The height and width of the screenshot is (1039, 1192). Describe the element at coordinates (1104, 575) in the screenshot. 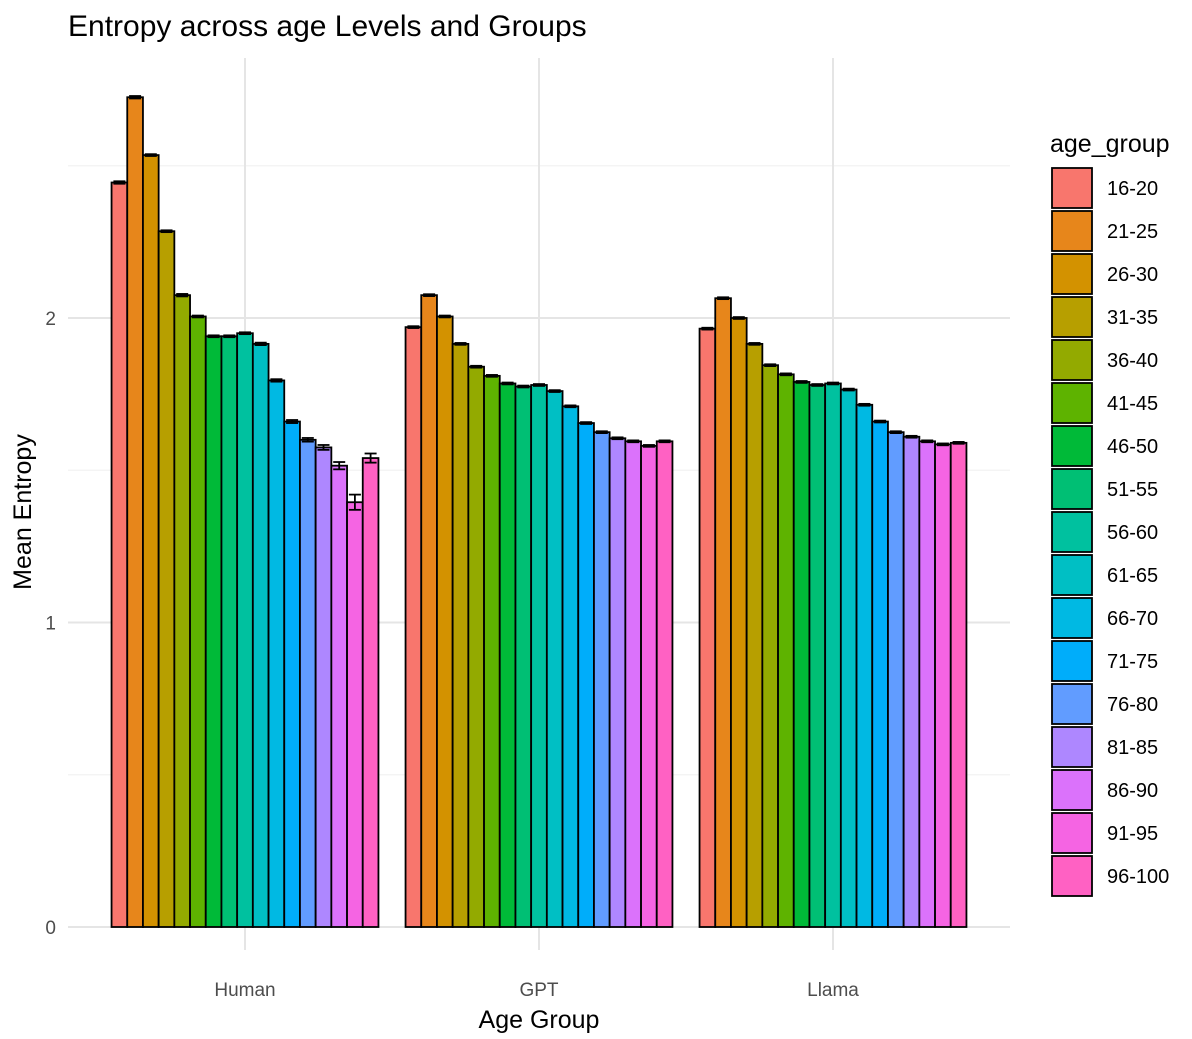

I see `legend-item-61-65: 61-65` at that location.